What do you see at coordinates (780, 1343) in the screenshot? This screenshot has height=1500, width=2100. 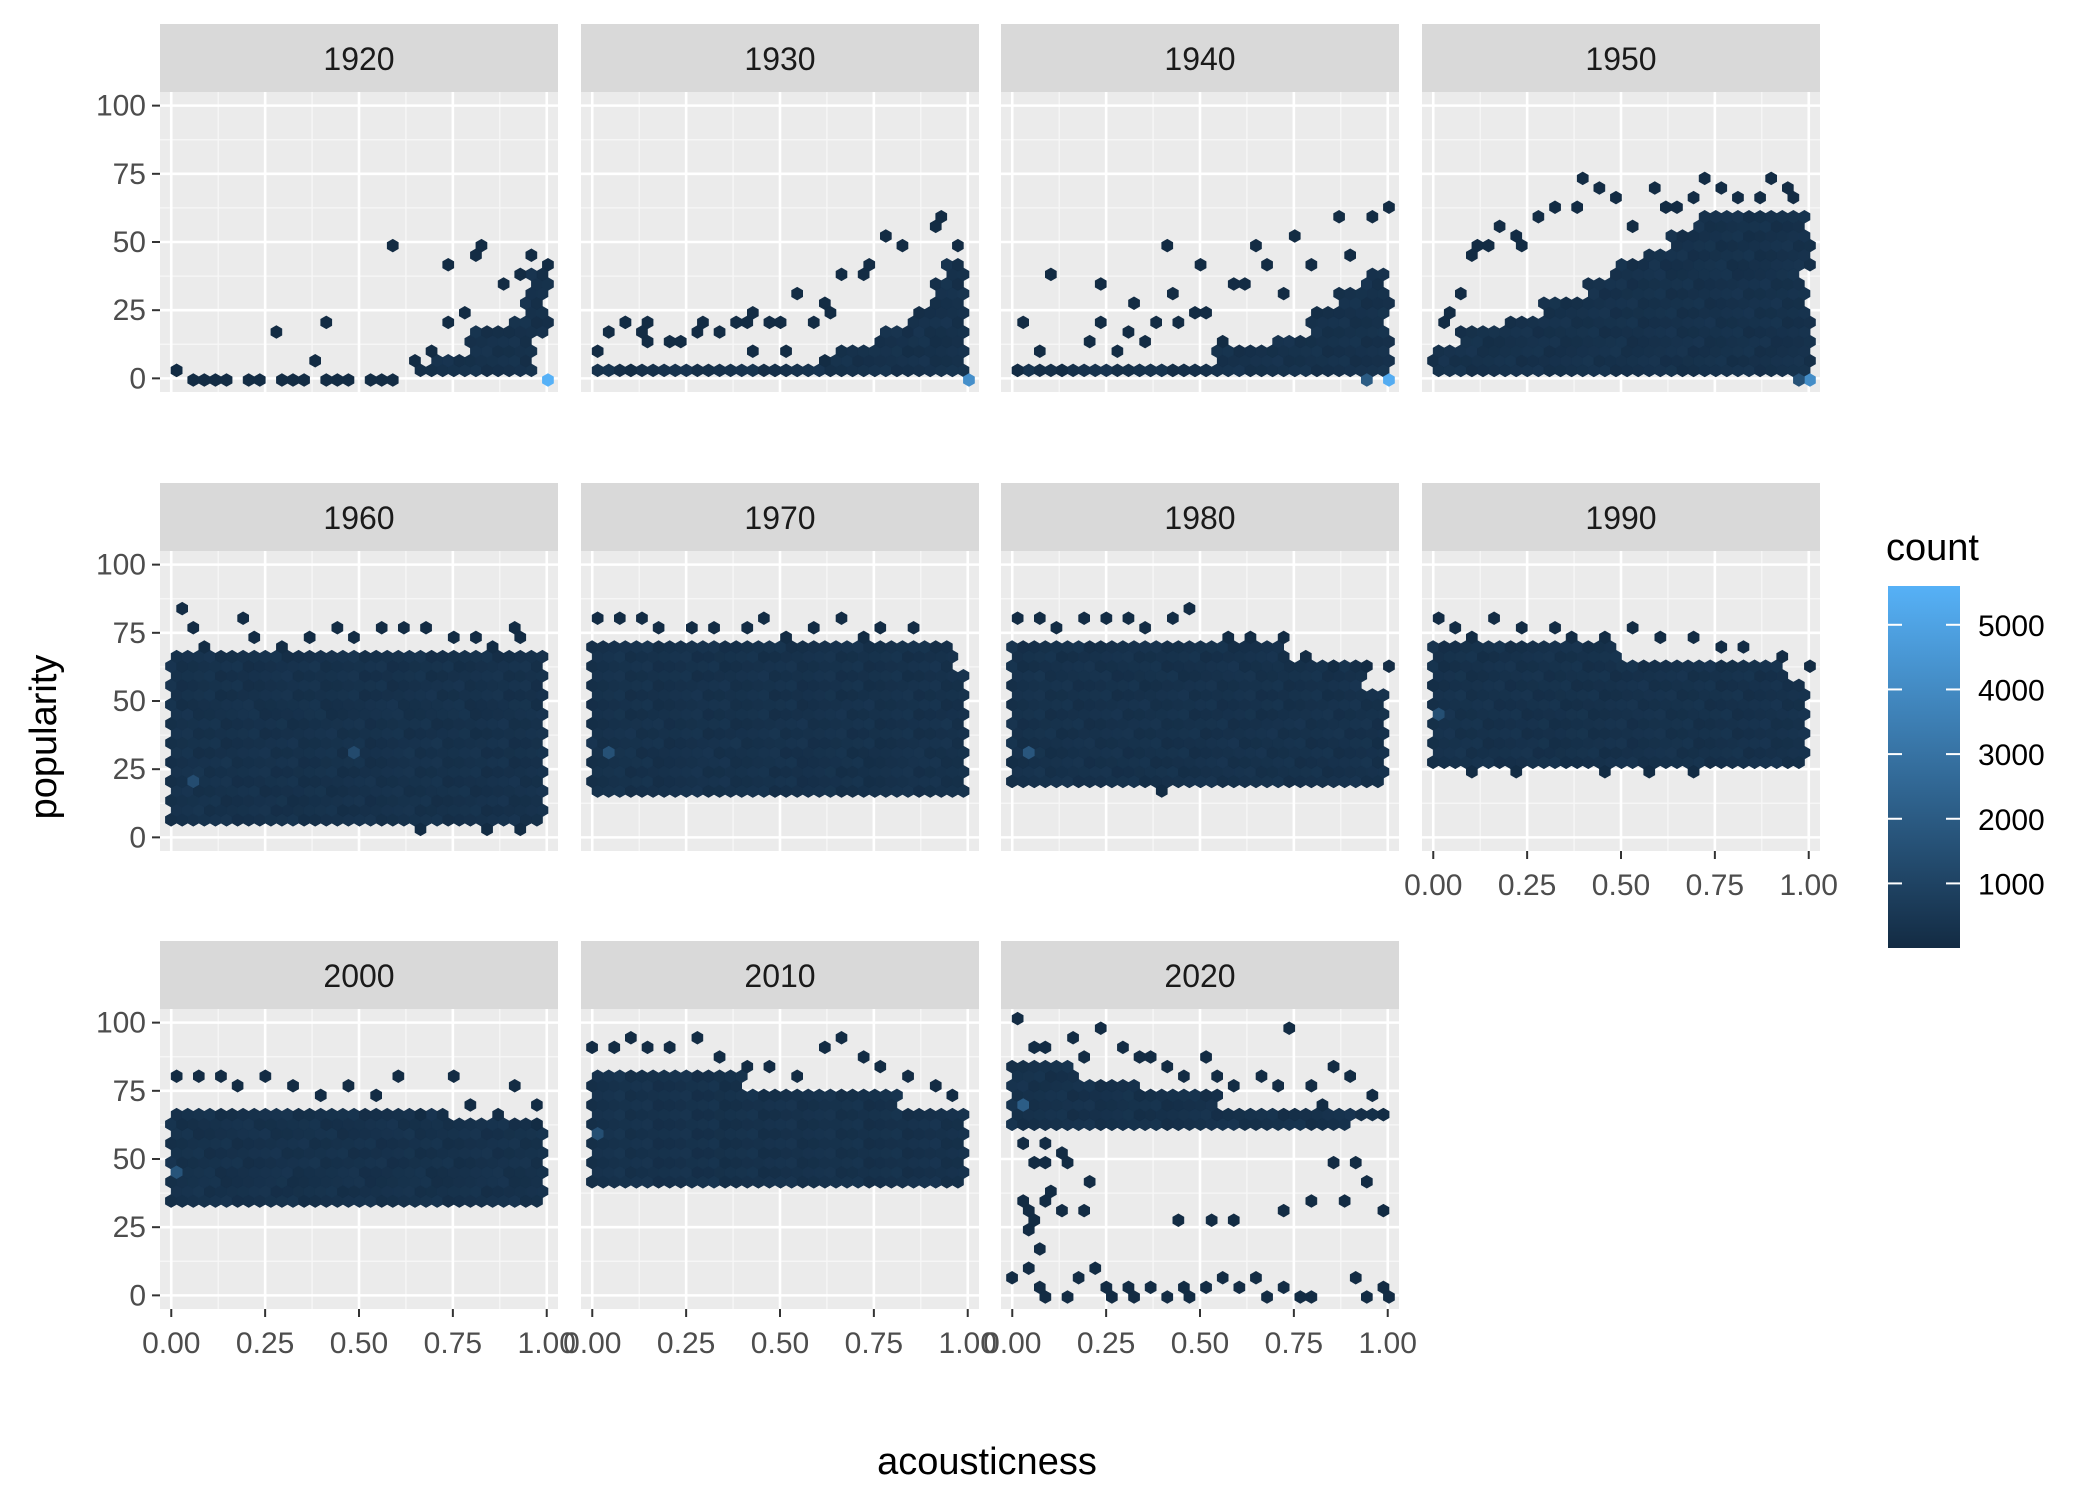 I see `x-tick-label: 0.50` at bounding box center [780, 1343].